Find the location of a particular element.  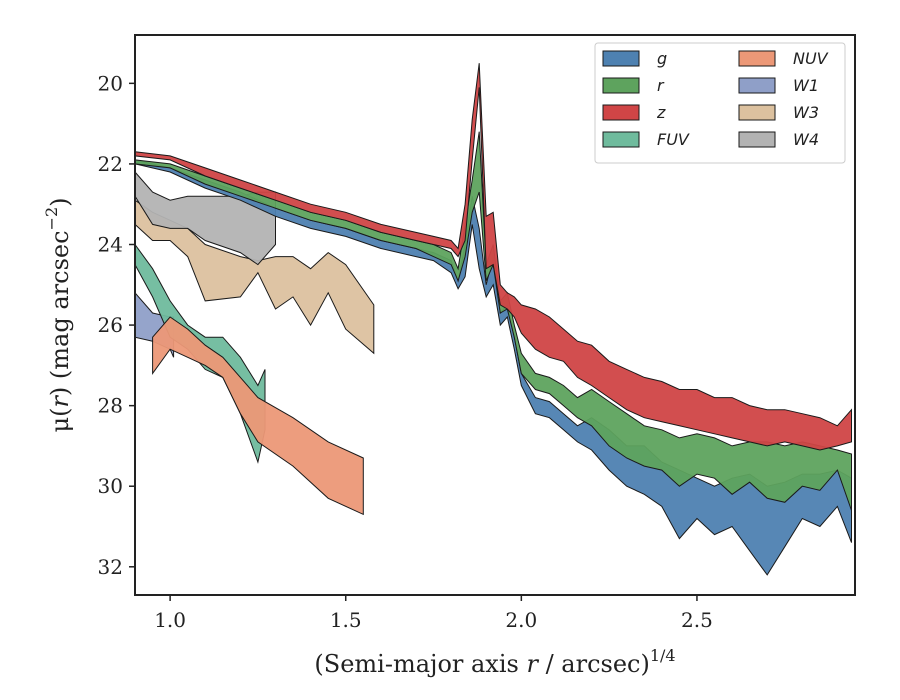

legend-label: r is located at coordinates (661, 85).